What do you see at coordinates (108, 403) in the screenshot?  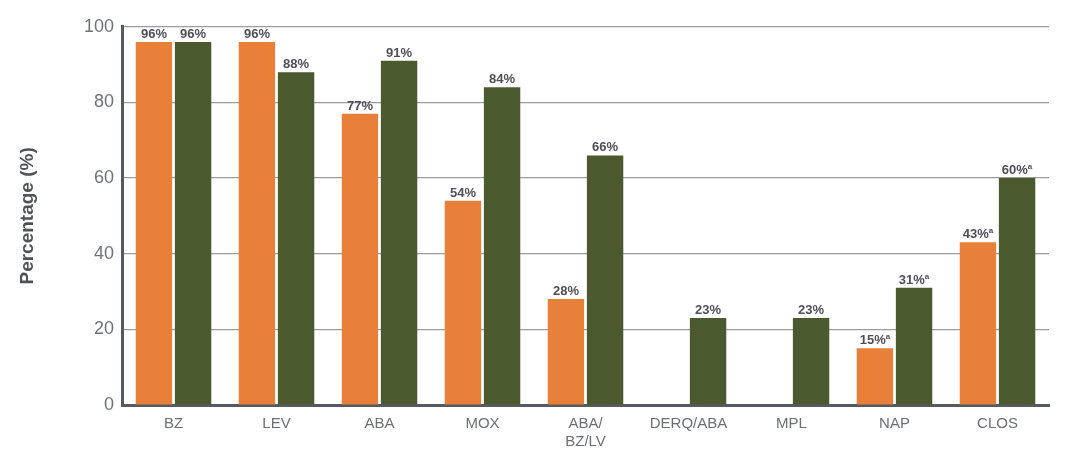 I see `y-tick-label: 0` at bounding box center [108, 403].